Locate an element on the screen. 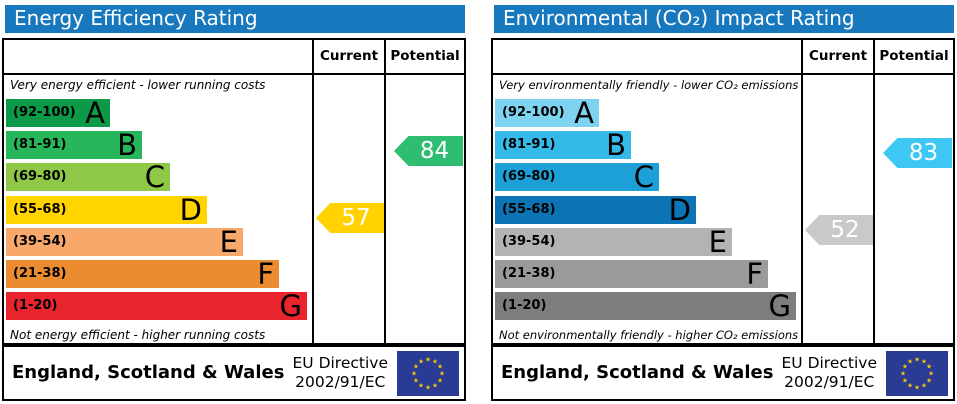 Image resolution: width=957 pixels, height=404 pixels. panel-title: Energy Efficiency Rating is located at coordinates (235, 19).